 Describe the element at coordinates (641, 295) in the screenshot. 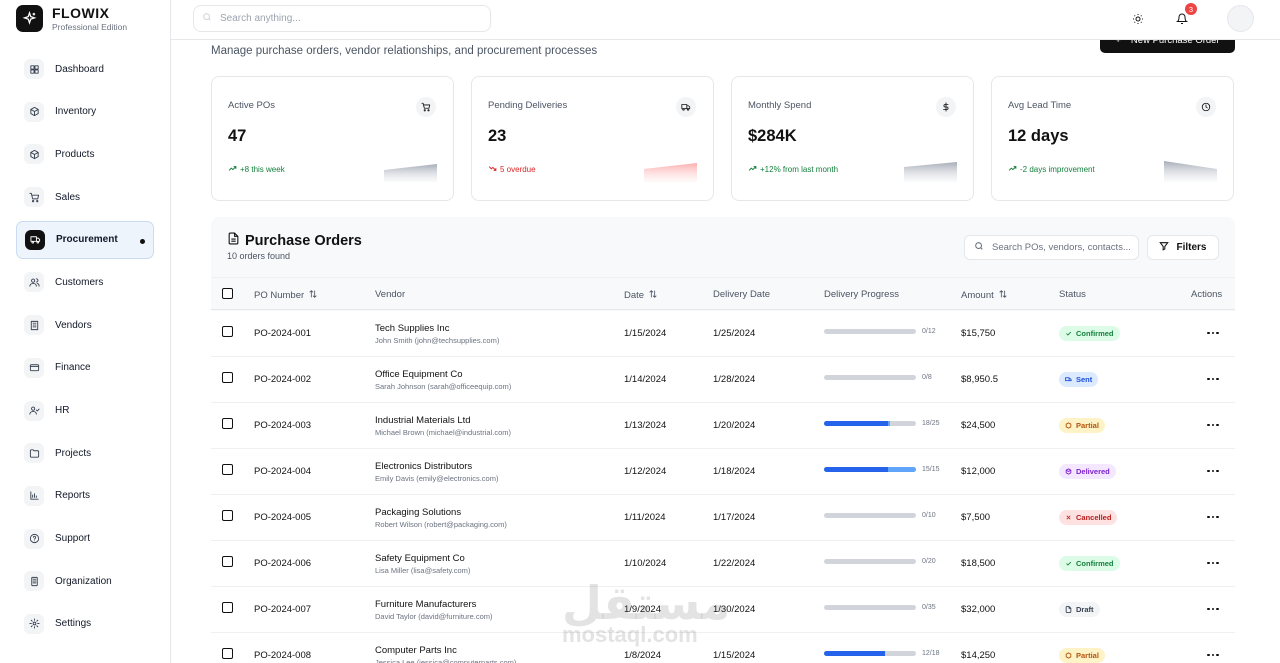

I see `col-date: Date` at that location.